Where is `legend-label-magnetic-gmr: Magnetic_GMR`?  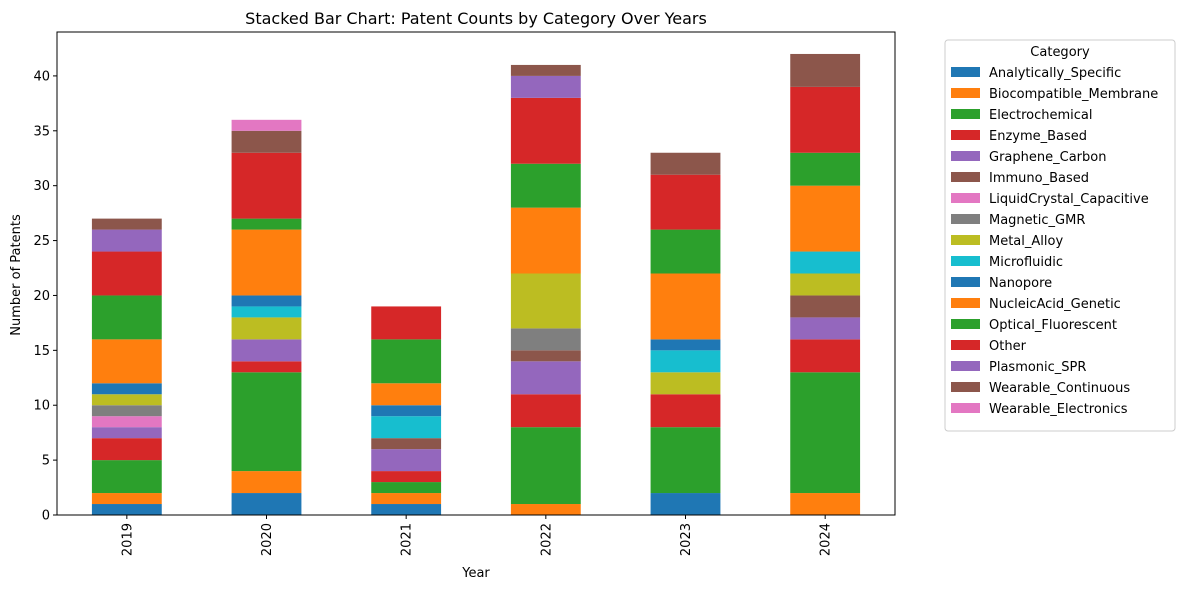
legend-label-magnetic-gmr: Magnetic_GMR is located at coordinates (1037, 220).